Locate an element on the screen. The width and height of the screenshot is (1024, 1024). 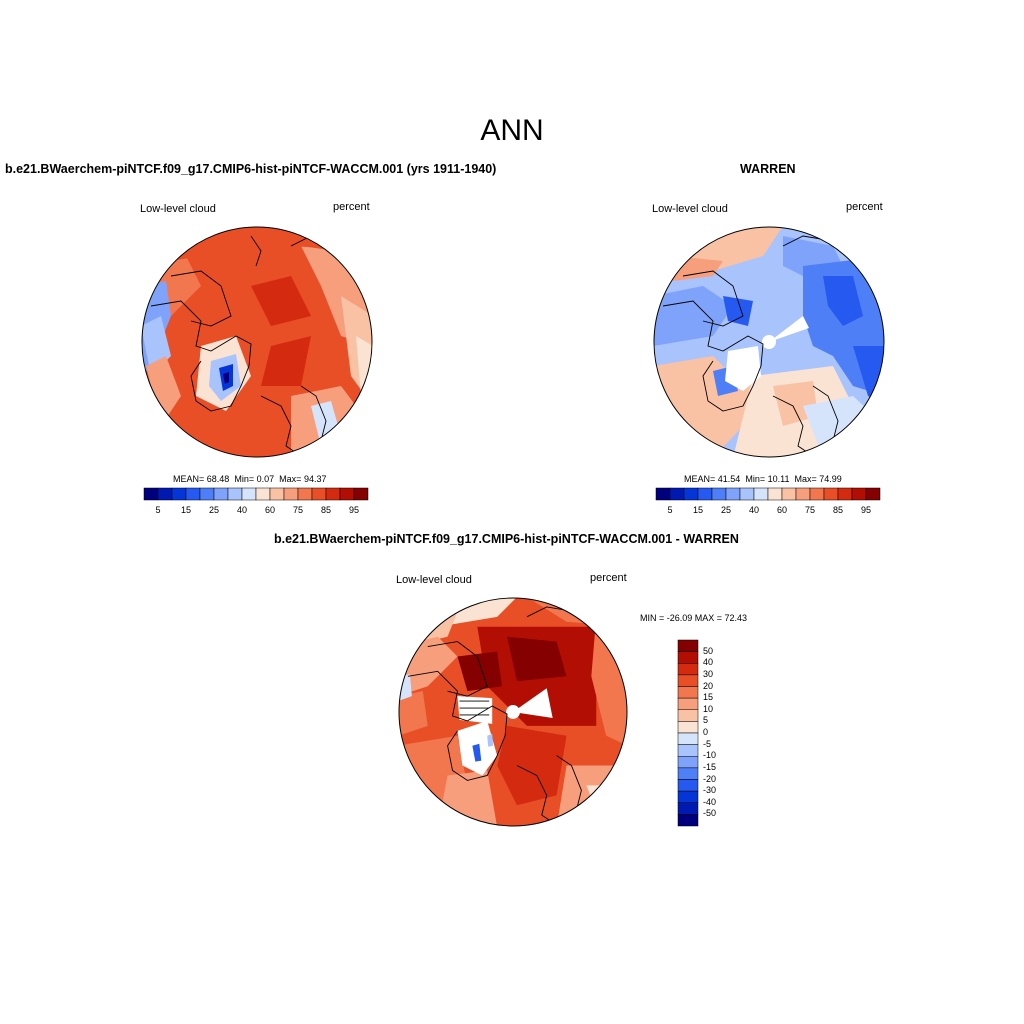
colorbar-tick-label: 20 is located at coordinates (708, 685).